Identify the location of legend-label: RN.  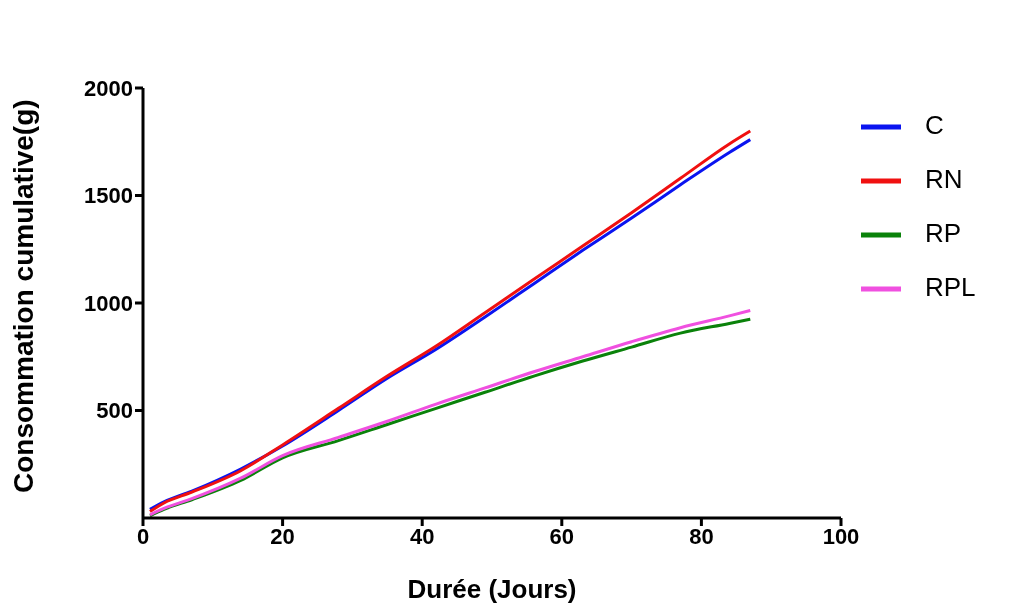
(944, 179).